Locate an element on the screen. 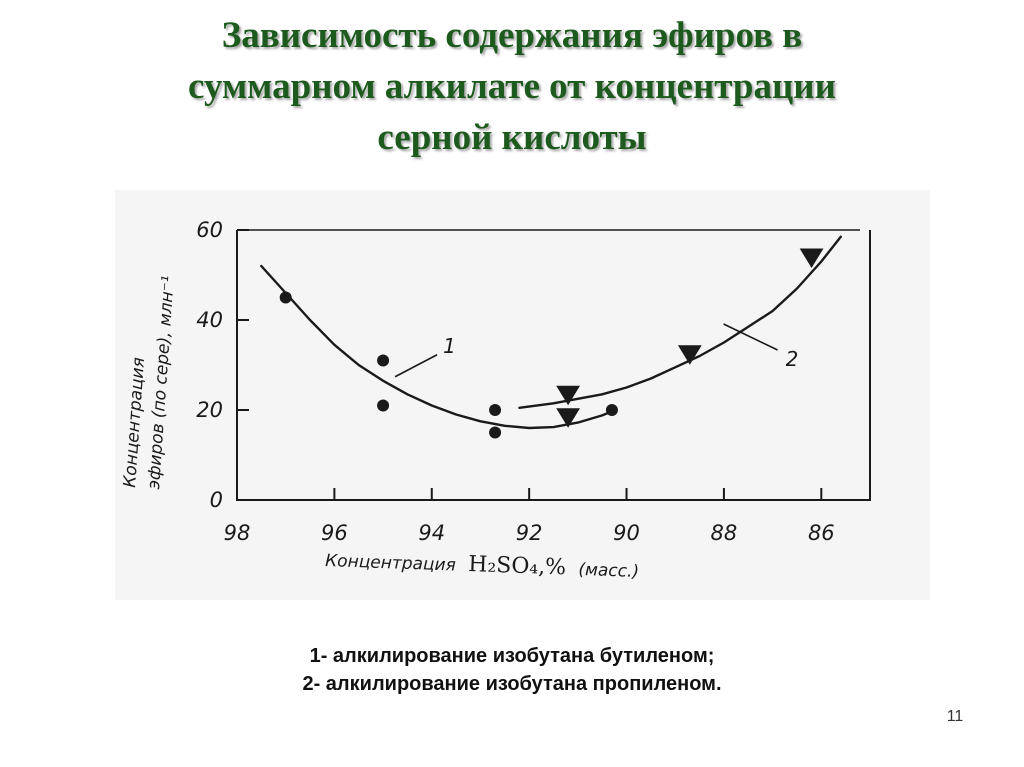  series-1-curve is located at coordinates (437, 347).